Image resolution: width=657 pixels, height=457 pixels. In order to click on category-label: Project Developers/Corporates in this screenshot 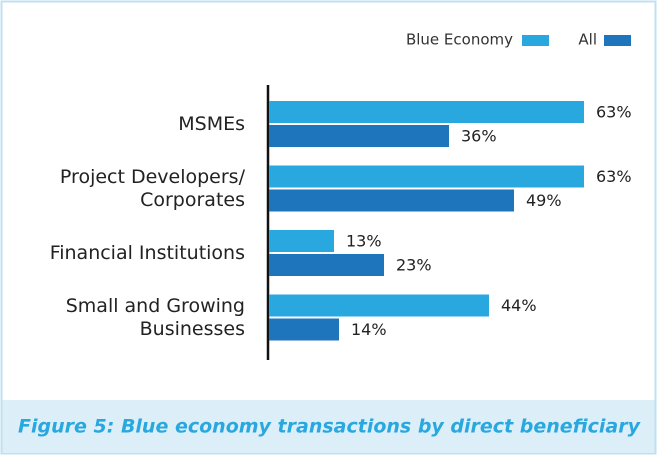, I will do `click(153, 188)`.